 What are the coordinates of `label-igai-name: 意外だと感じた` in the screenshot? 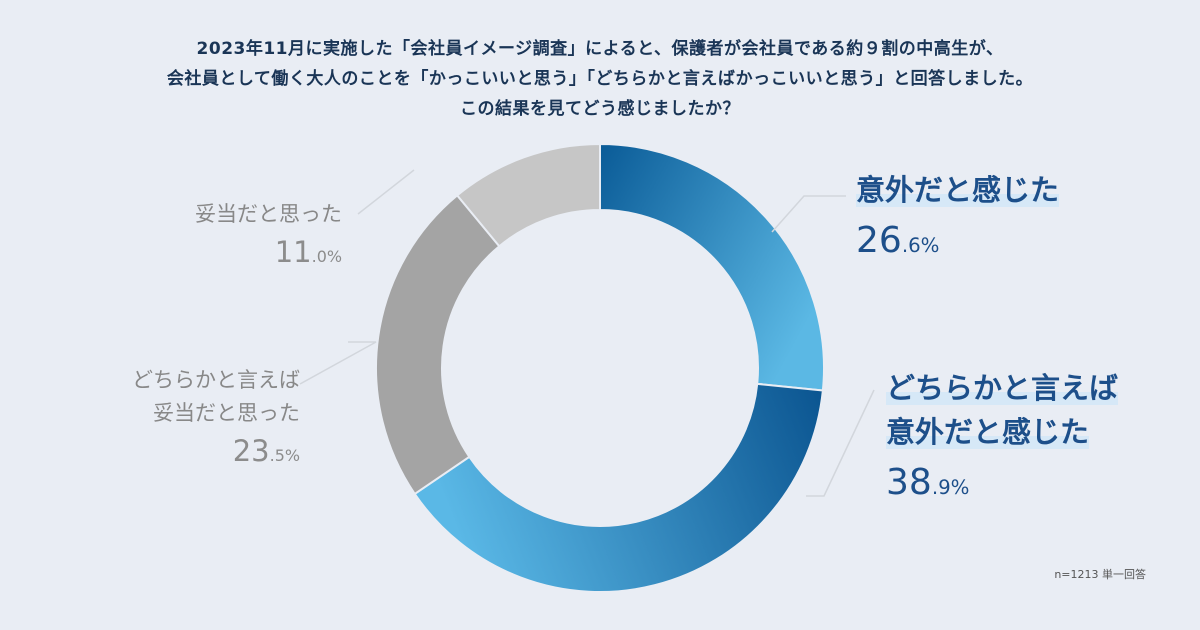 It's located at (958, 190).